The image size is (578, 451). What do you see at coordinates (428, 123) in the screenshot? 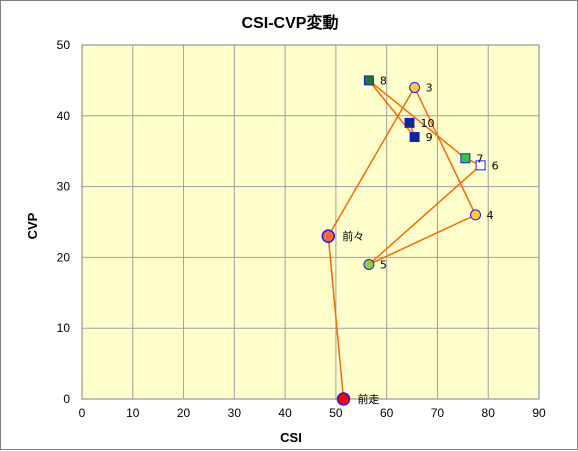
I see `data-point-label: 10` at bounding box center [428, 123].